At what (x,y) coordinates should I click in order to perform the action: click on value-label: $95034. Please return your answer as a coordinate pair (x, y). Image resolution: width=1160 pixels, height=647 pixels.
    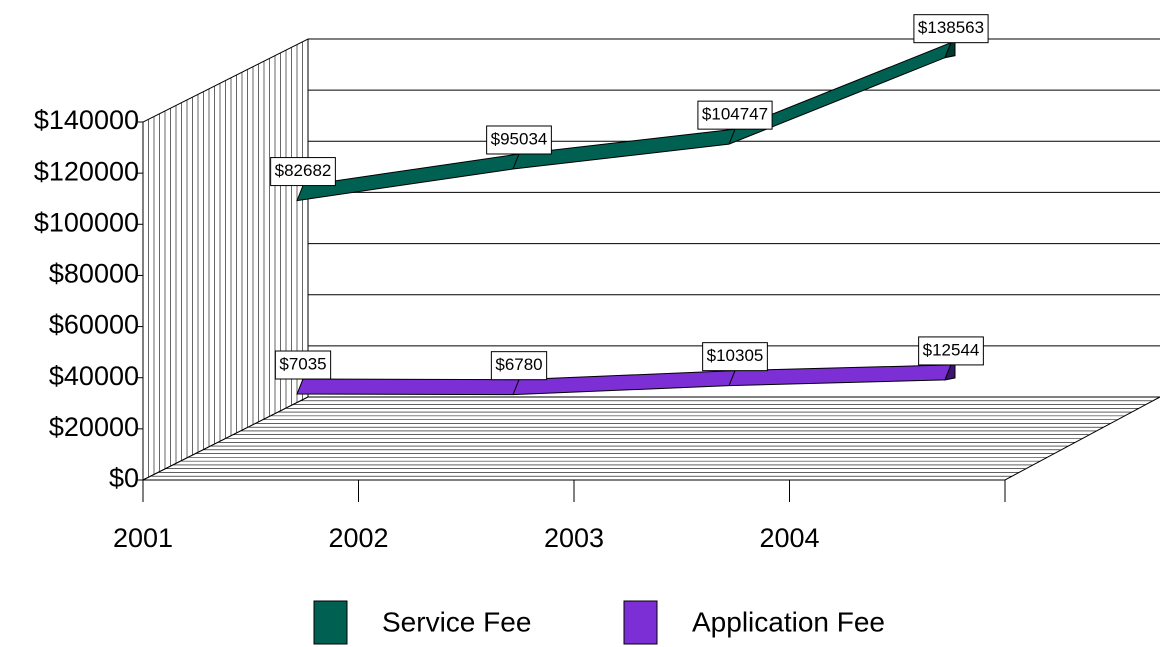
    Looking at the image, I should click on (519, 140).